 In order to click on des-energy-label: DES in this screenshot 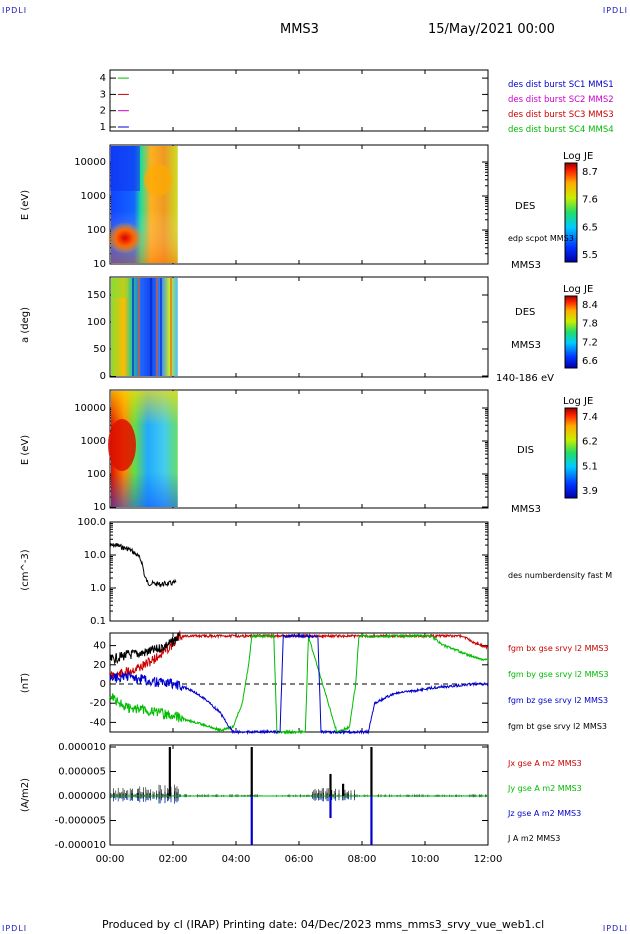, I will do `click(525, 206)`.